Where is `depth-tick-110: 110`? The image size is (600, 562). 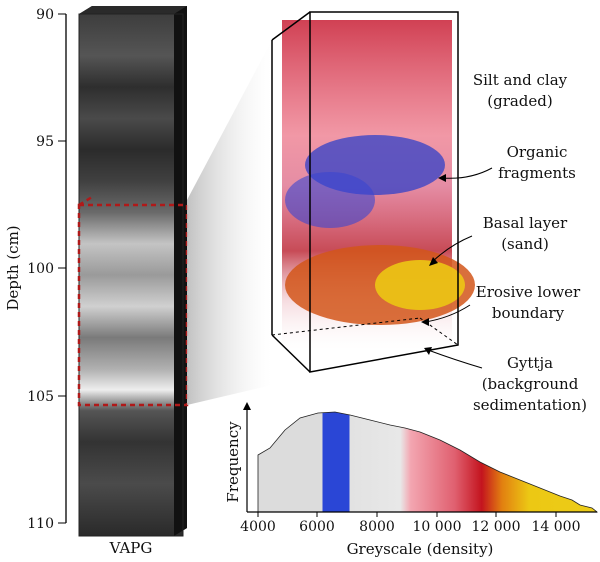 depth-tick-110: 110 is located at coordinates (40, 524).